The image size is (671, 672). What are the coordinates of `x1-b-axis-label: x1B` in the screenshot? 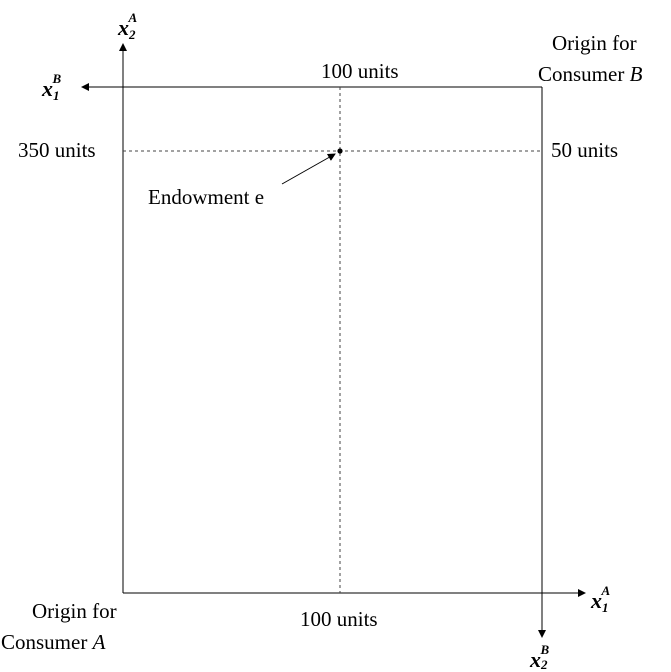 It's located at (51, 87).